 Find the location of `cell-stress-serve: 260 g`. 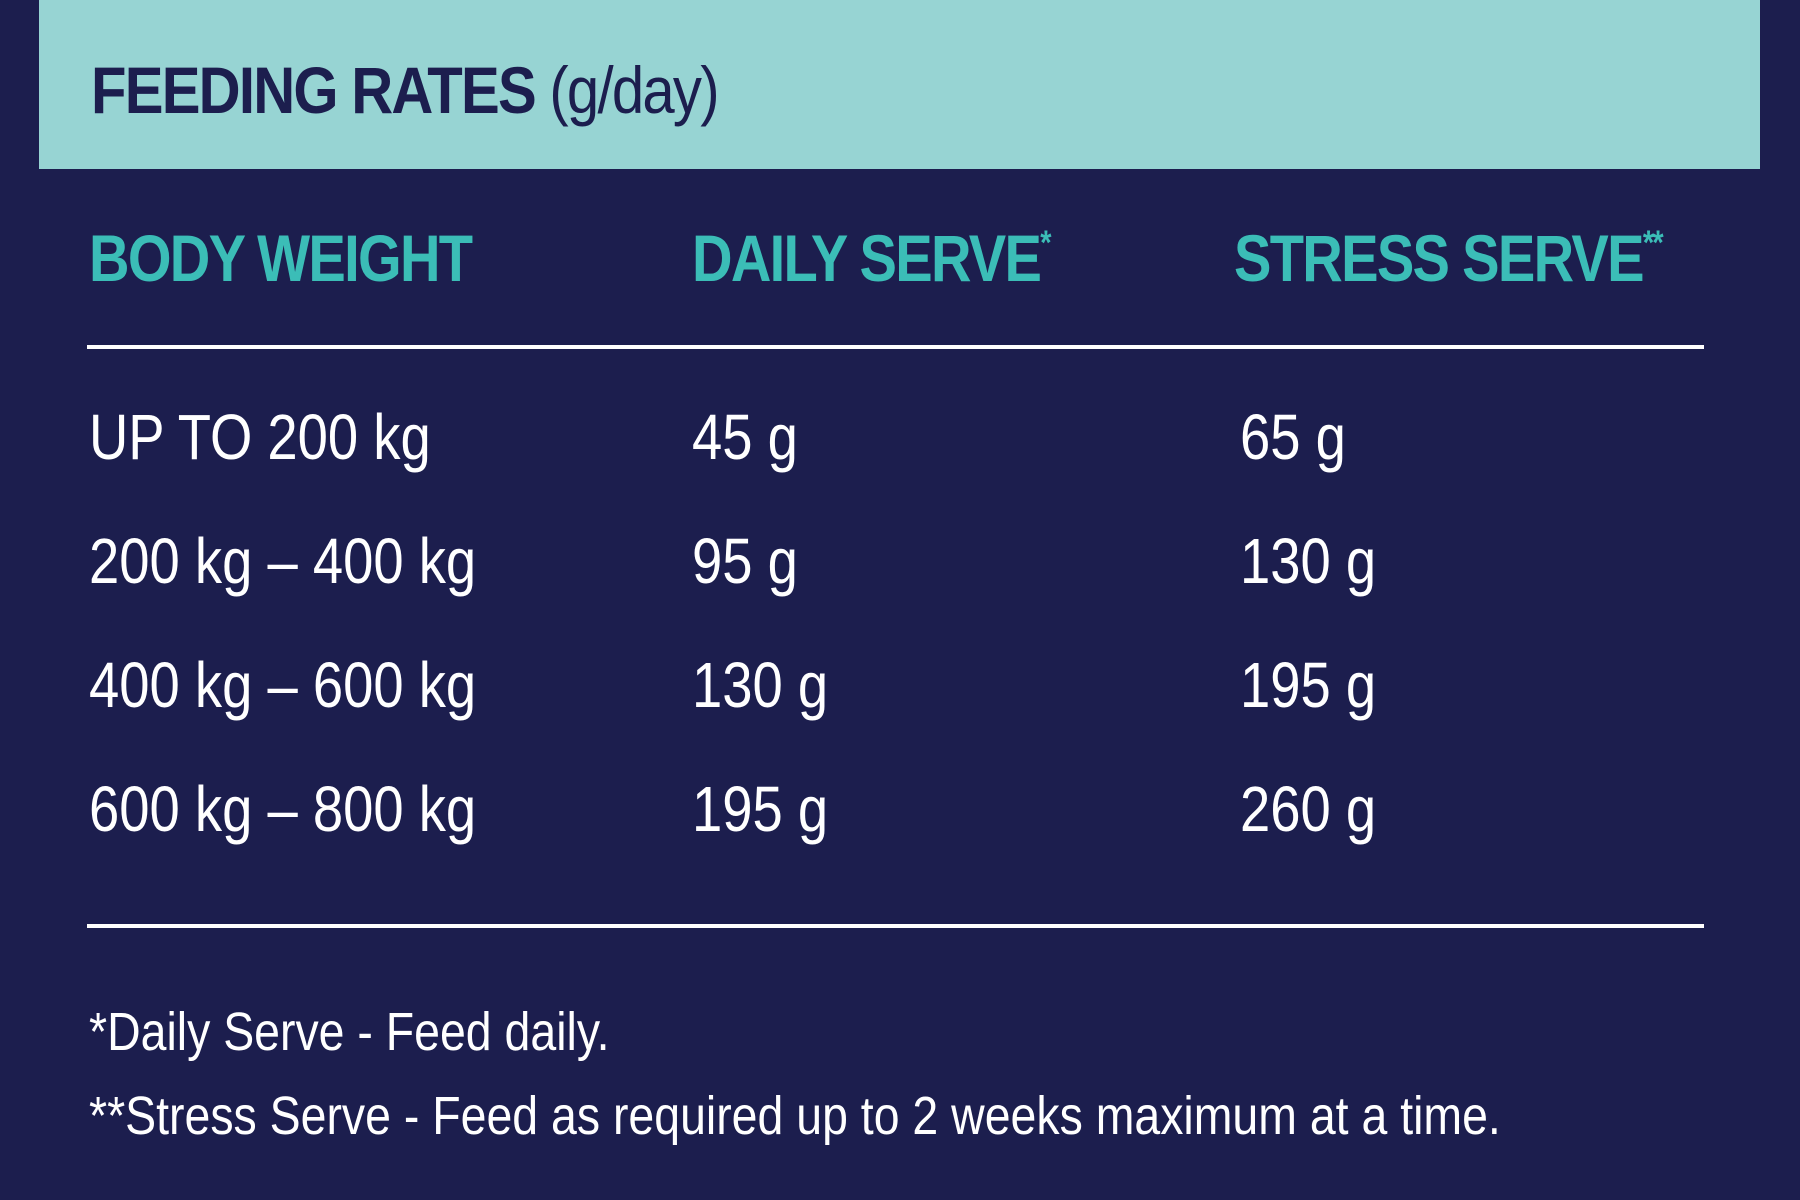

cell-stress-serve: 260 g is located at coordinates (1308, 809).